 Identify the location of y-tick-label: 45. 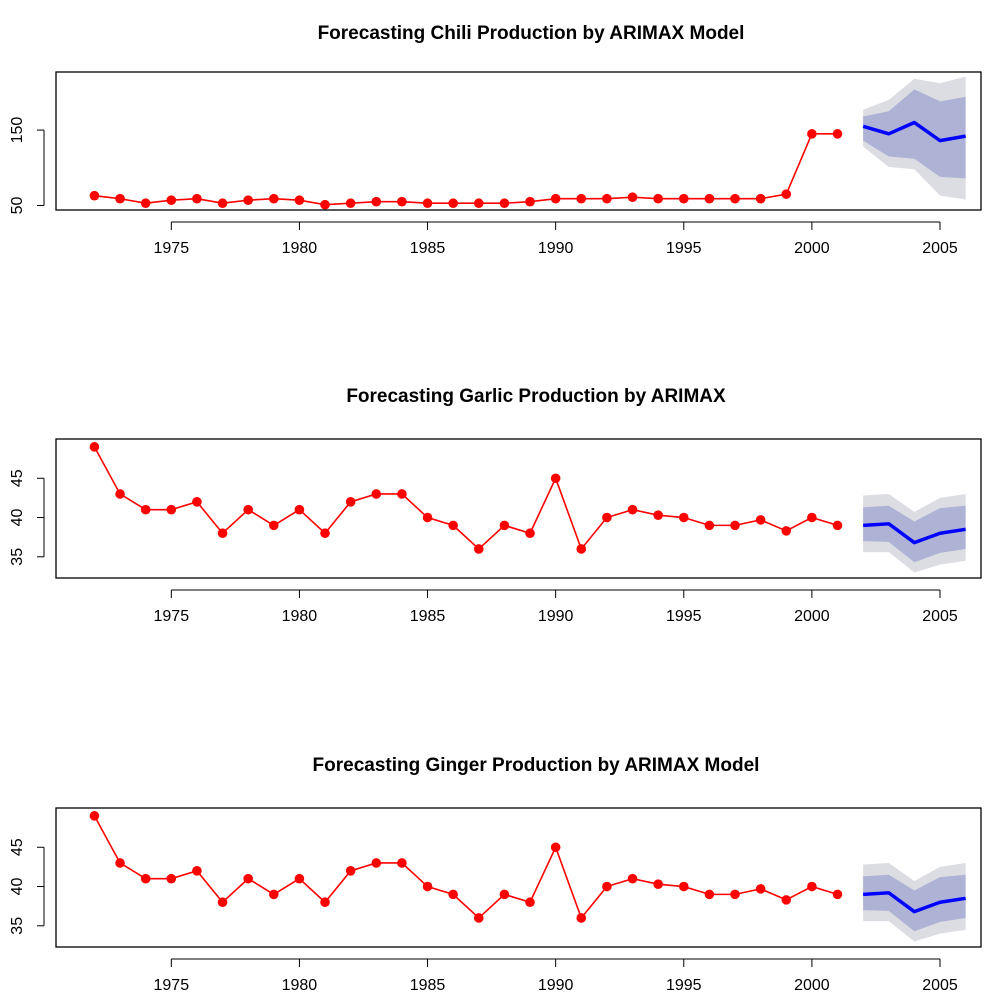
(17, 478).